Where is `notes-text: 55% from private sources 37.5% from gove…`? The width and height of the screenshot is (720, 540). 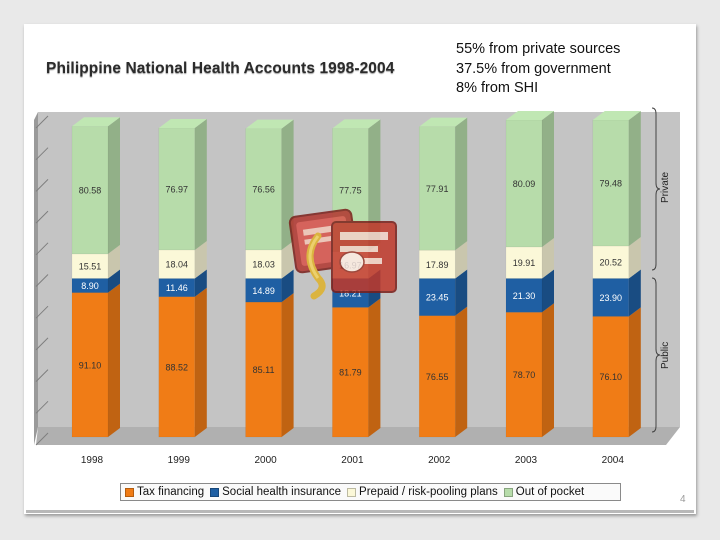
notes-text: 55% from private sources 37.5% from gove… is located at coordinates (538, 69).